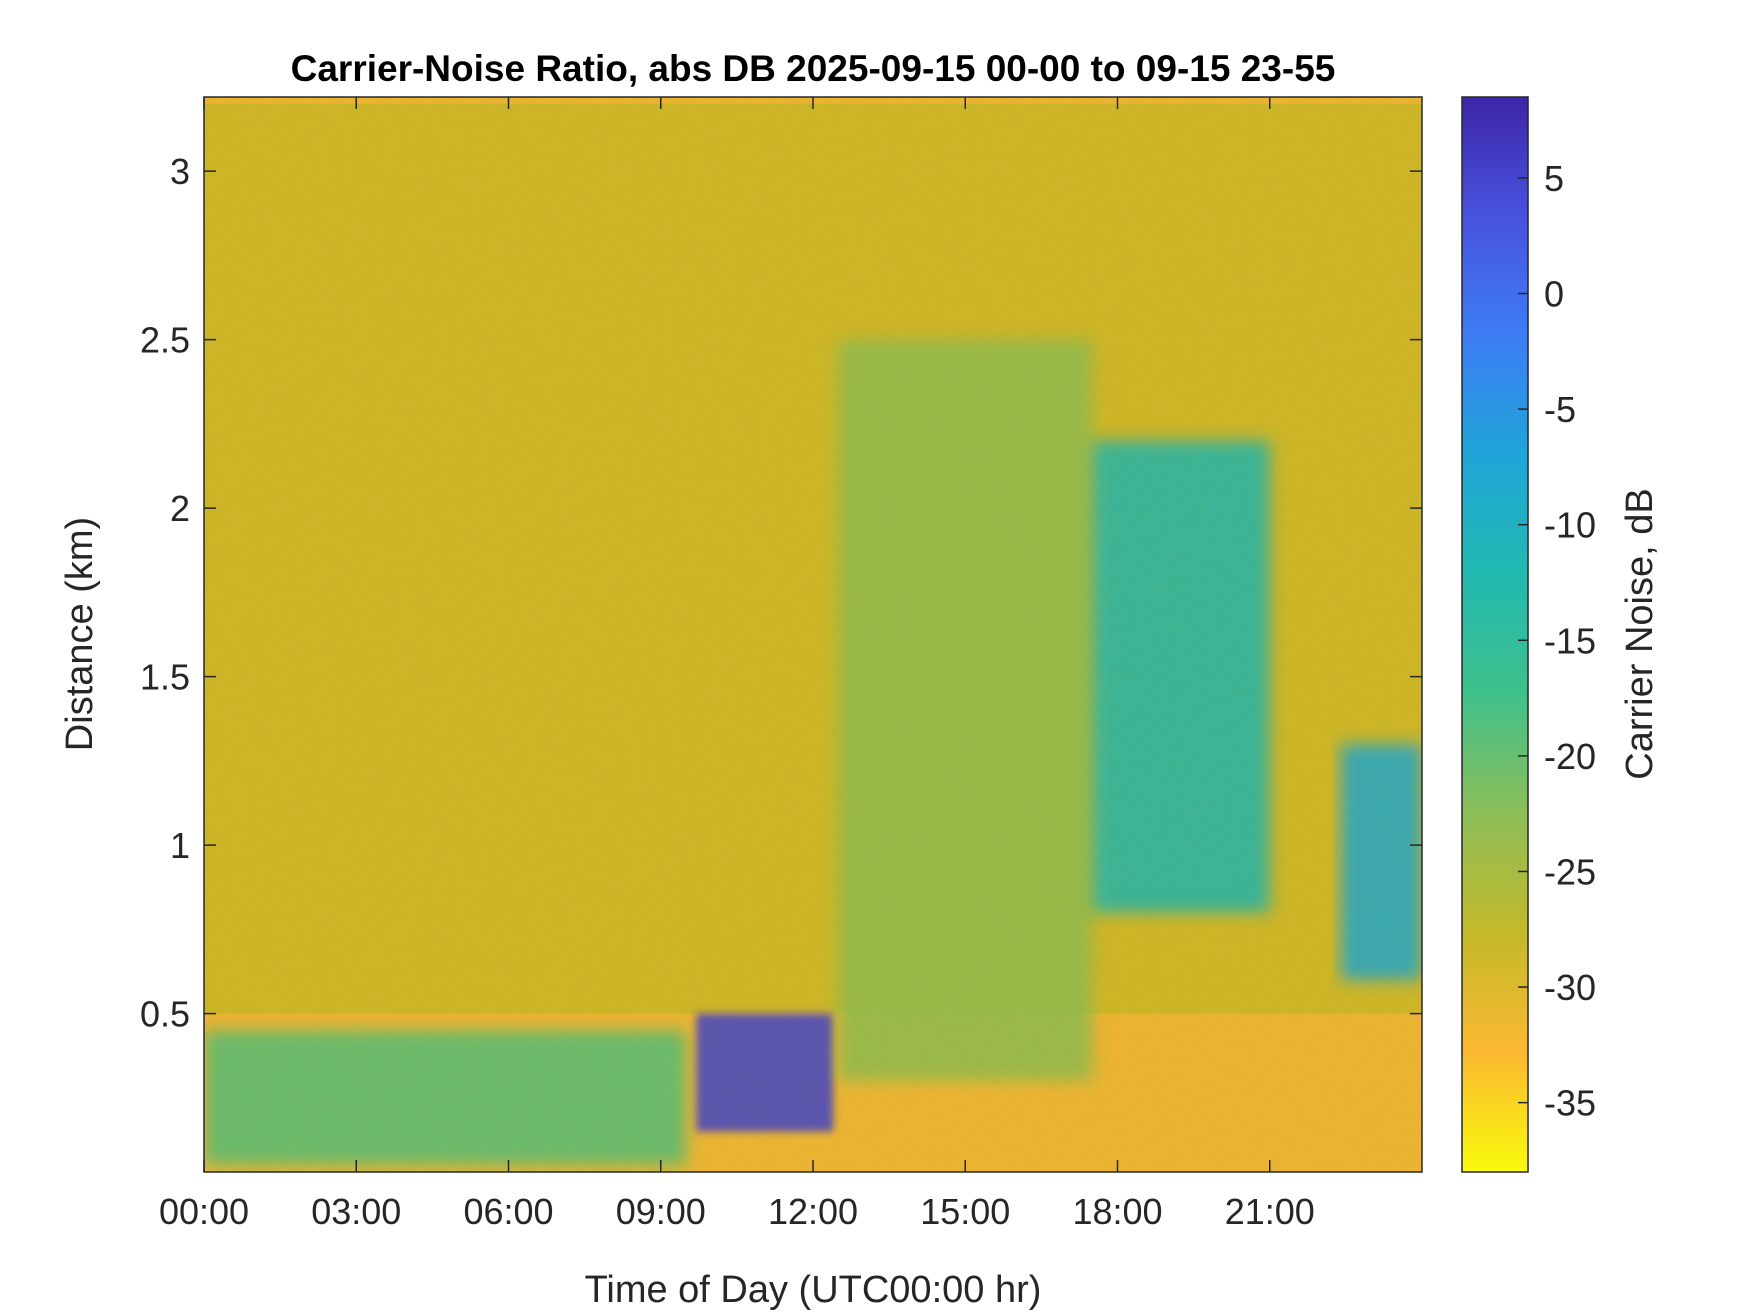 This screenshot has height=1313, width=1750. What do you see at coordinates (165, 340) in the screenshot?
I see `y-tick-label: 2.5` at bounding box center [165, 340].